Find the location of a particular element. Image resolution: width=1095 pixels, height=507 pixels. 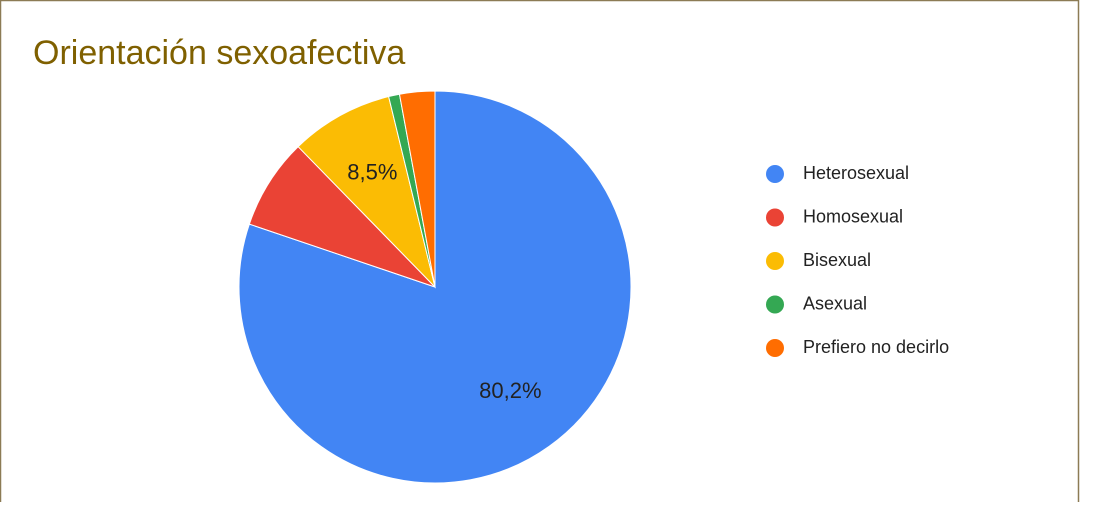

legend-label: Homosexual is located at coordinates (853, 216).